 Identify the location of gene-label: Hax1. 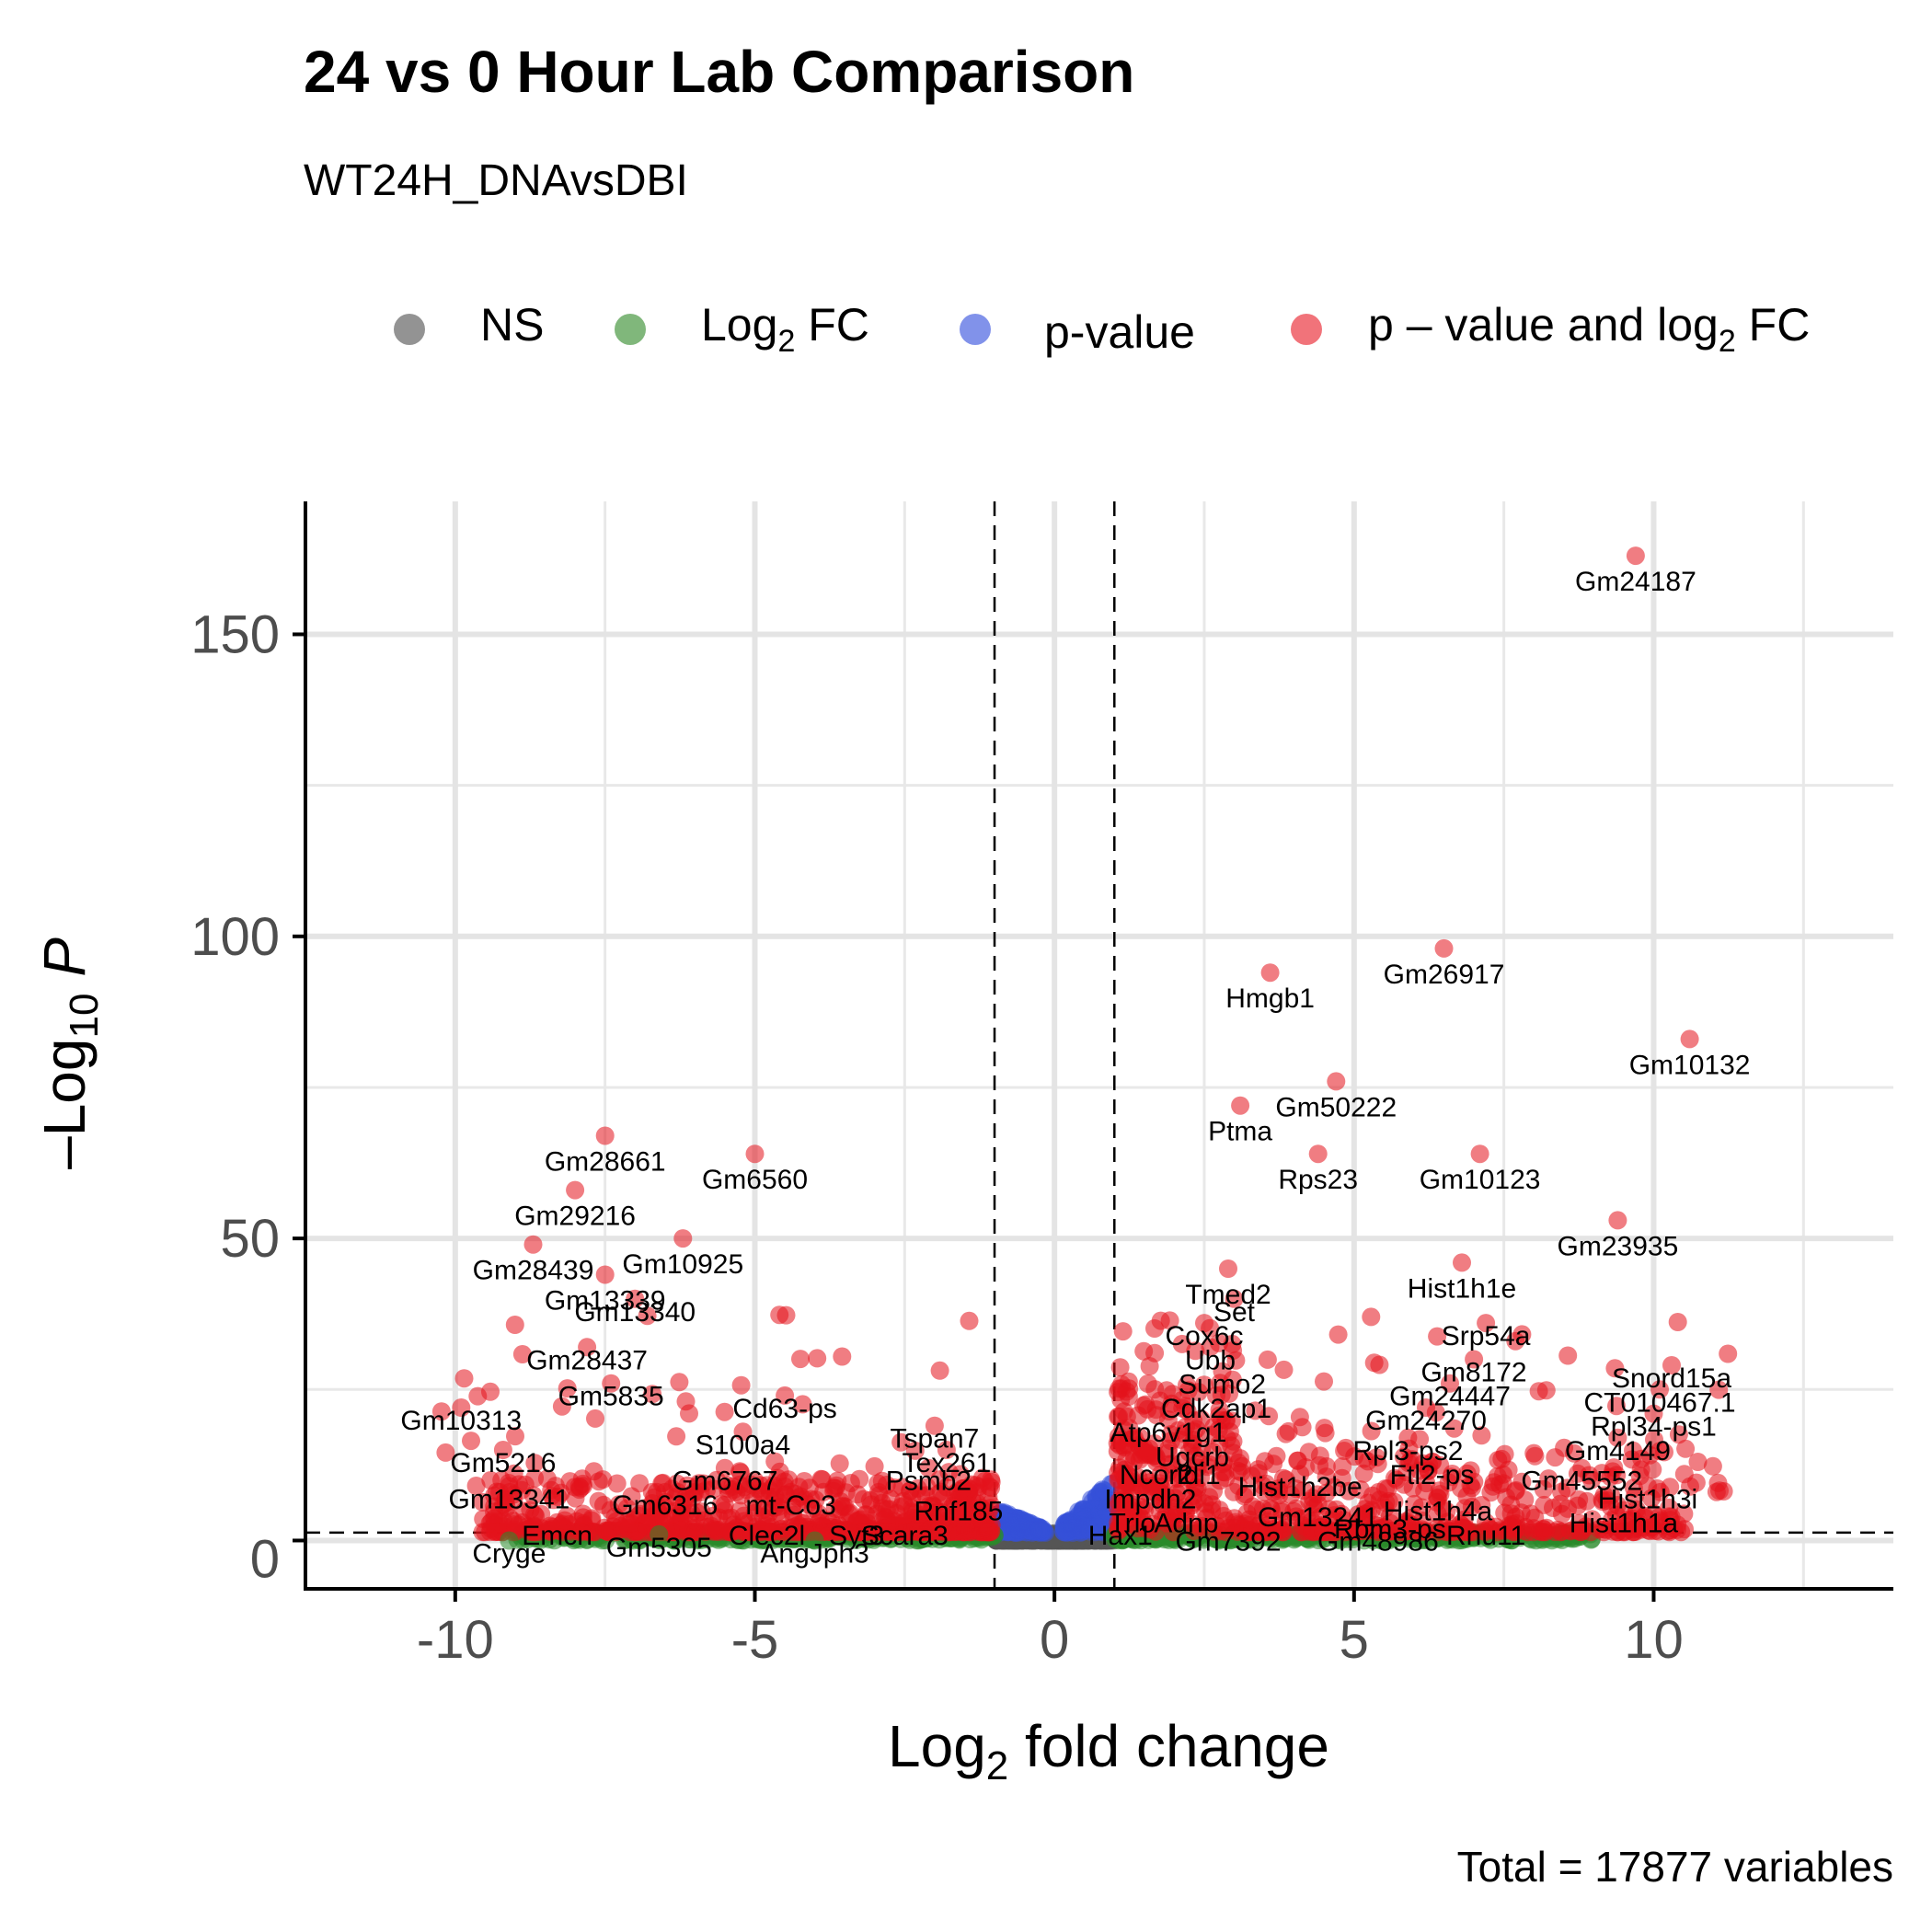
(1120, 1536).